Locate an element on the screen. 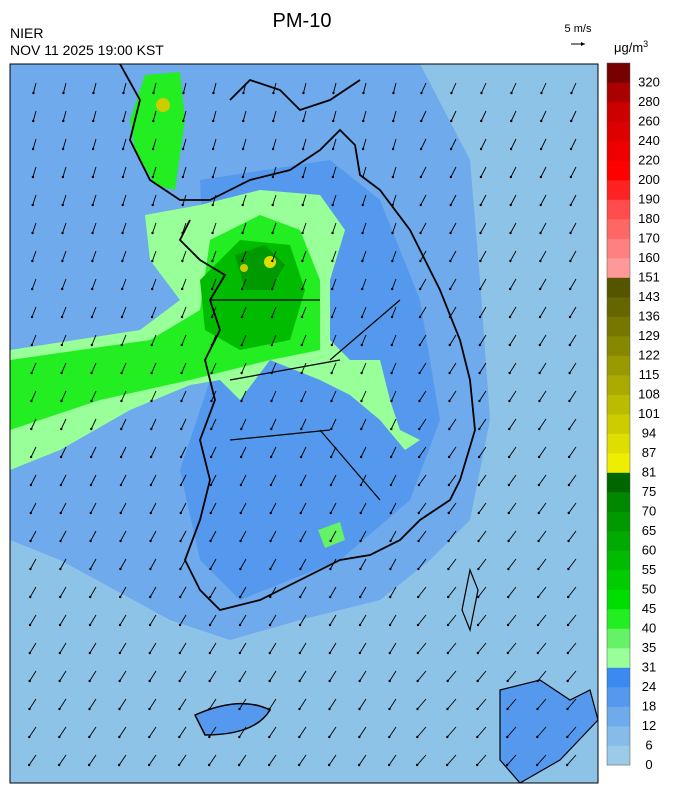 The height and width of the screenshot is (800, 673). legend-label: 136 is located at coordinates (649, 316).